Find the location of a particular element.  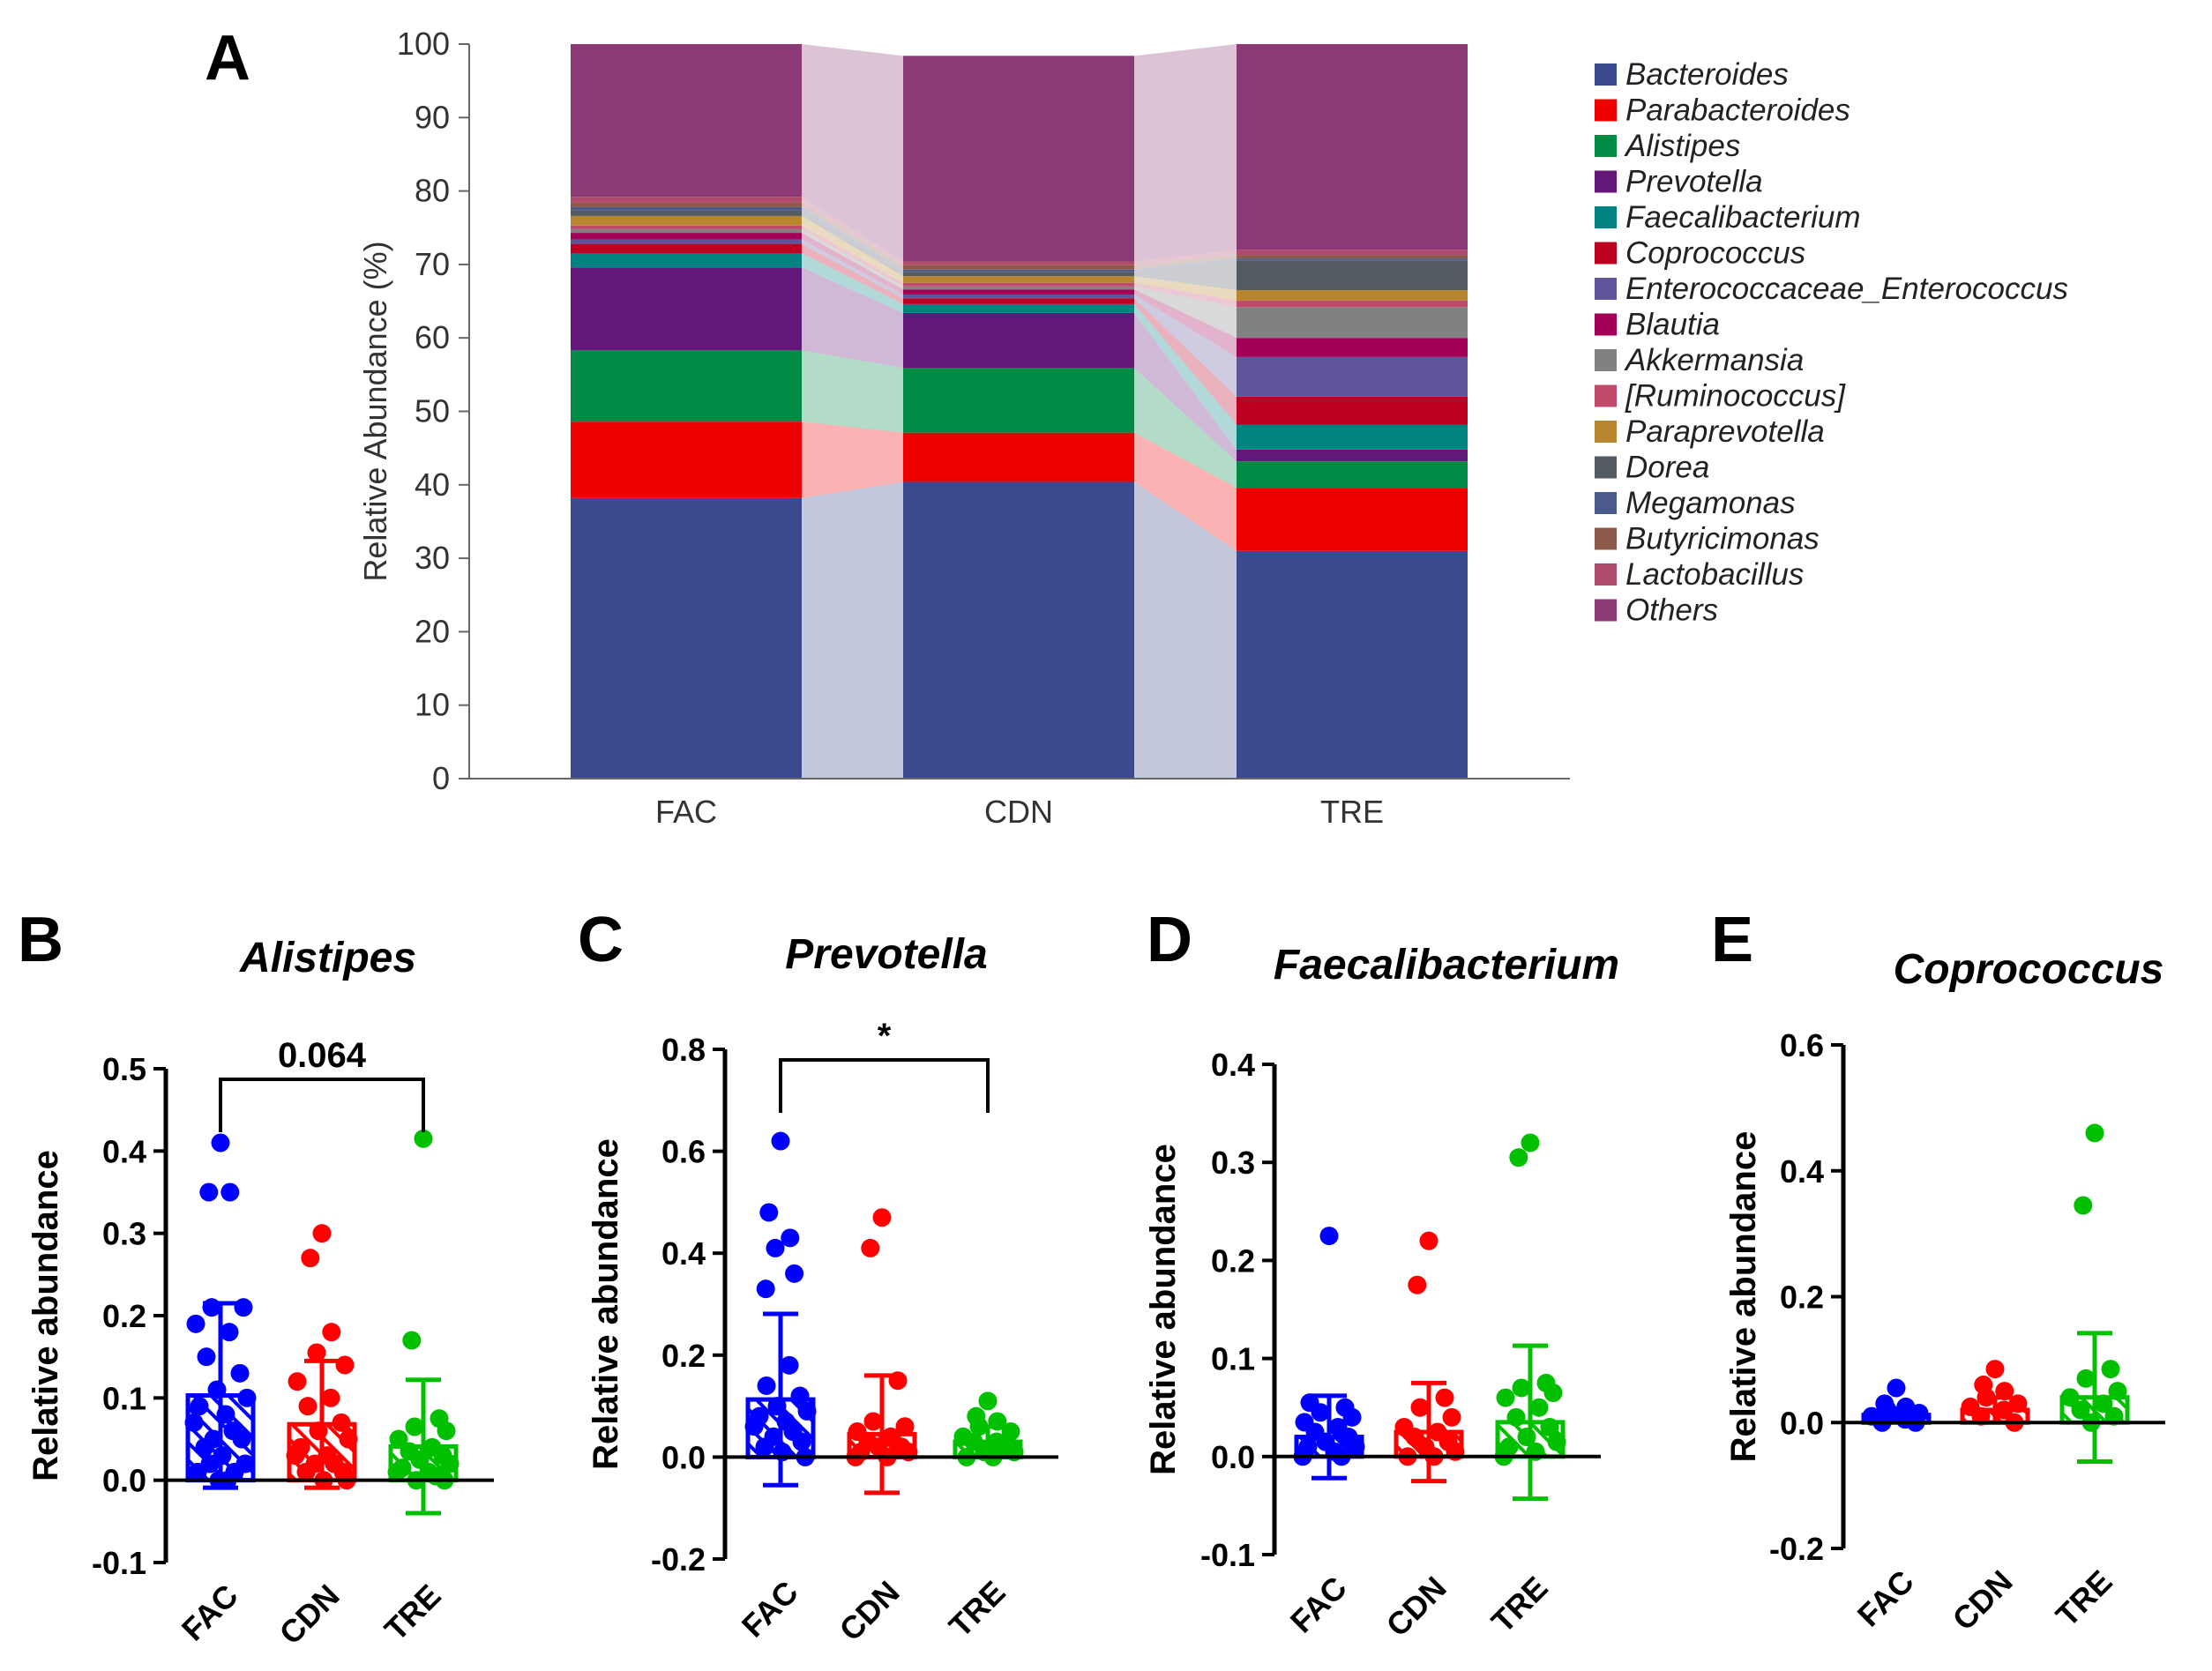

y-axis-label: Relative Abundance (%) is located at coordinates (375, 411).